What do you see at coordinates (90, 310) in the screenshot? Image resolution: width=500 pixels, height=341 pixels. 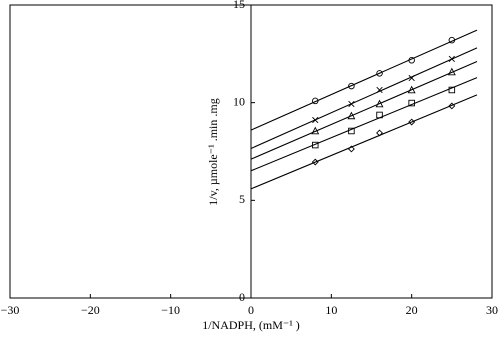 I see `x-tick-label: −20` at bounding box center [90, 310].